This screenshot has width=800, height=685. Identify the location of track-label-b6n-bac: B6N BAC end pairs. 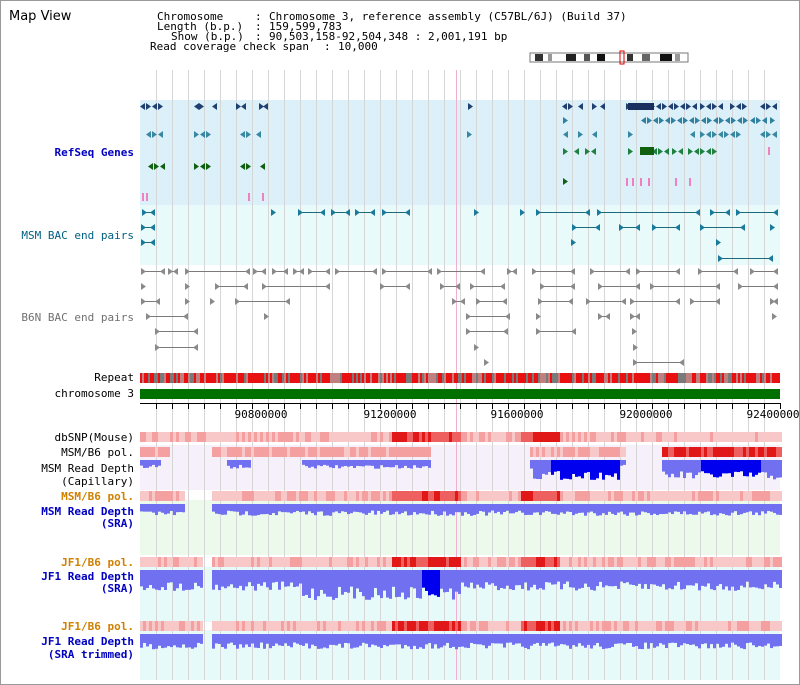
(77, 317).